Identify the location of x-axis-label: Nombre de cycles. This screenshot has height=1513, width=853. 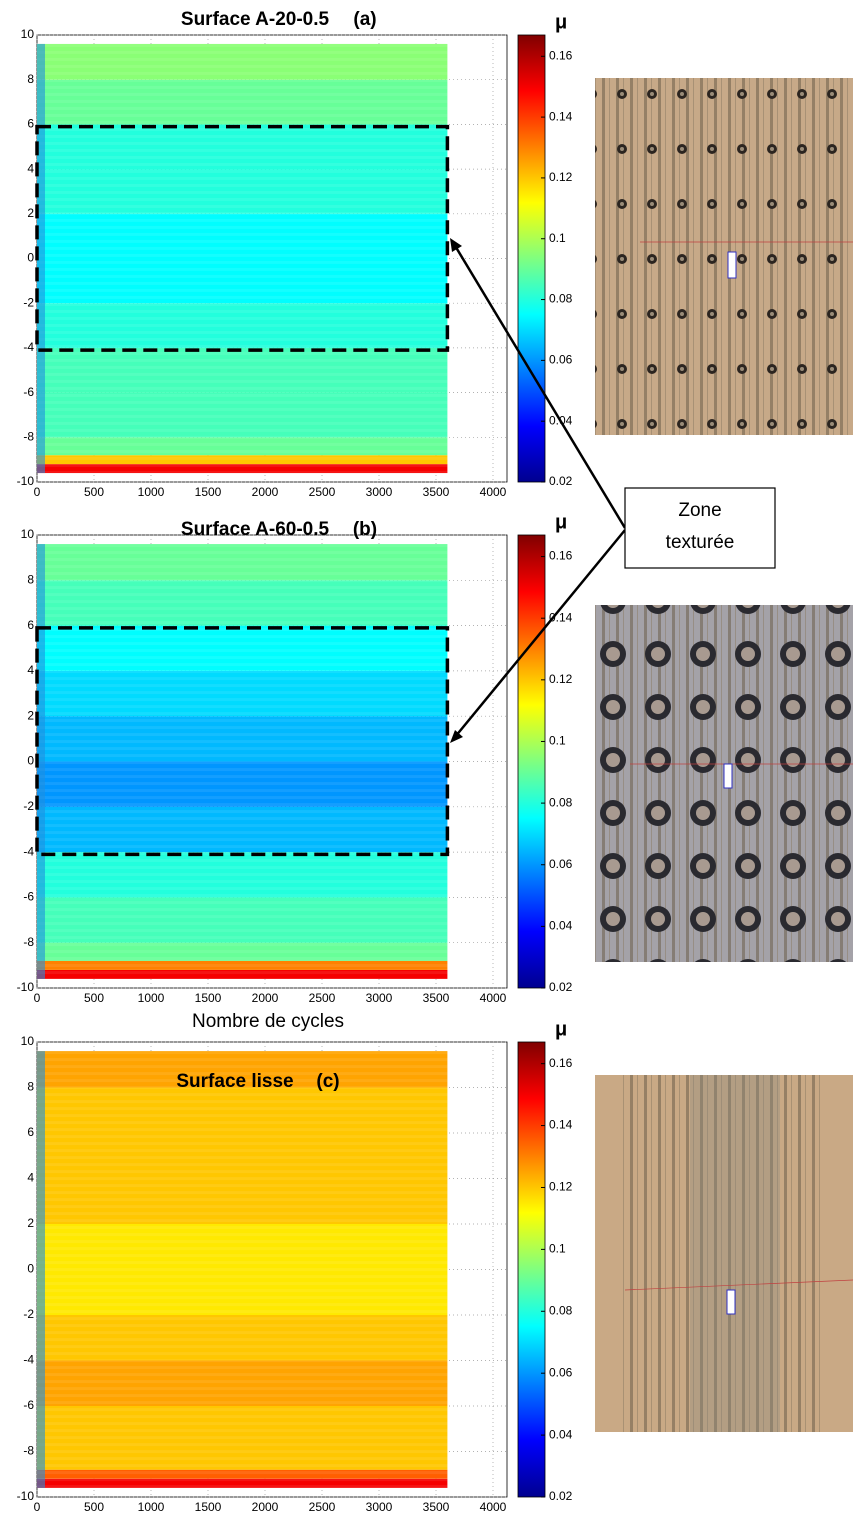
(268, 1021).